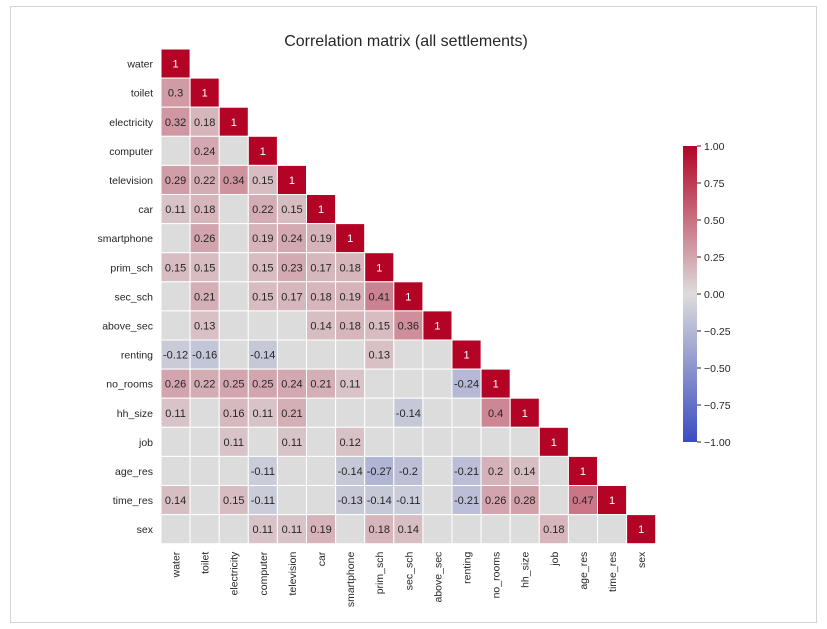  What do you see at coordinates (131, 268) in the screenshot?
I see `y-tick-label: prim_sch` at bounding box center [131, 268].